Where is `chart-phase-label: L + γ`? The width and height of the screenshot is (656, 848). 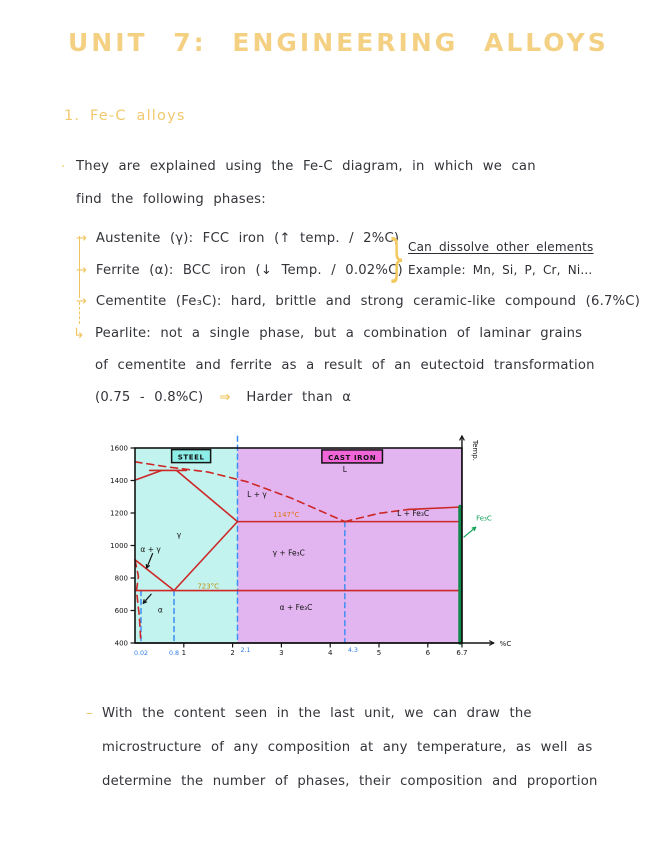
chart-phase-label: L + γ is located at coordinates (257, 494).